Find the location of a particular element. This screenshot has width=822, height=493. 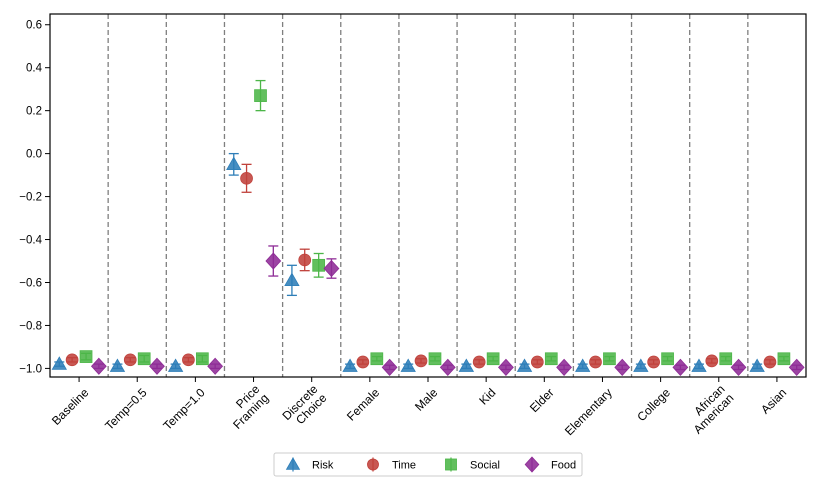

square-icon is located at coordinates (451, 464).